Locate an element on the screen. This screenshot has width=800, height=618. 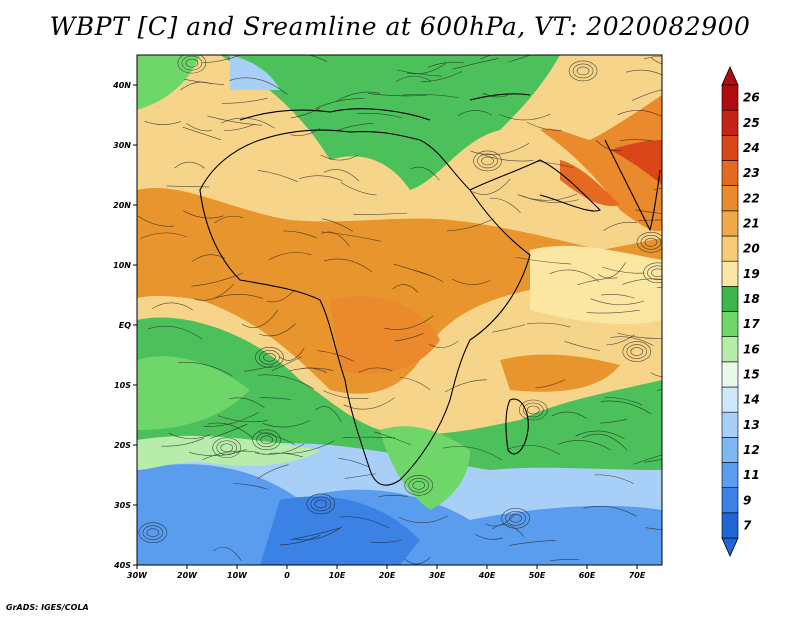
colorbar-label: 19 is located at coordinates (751, 274).